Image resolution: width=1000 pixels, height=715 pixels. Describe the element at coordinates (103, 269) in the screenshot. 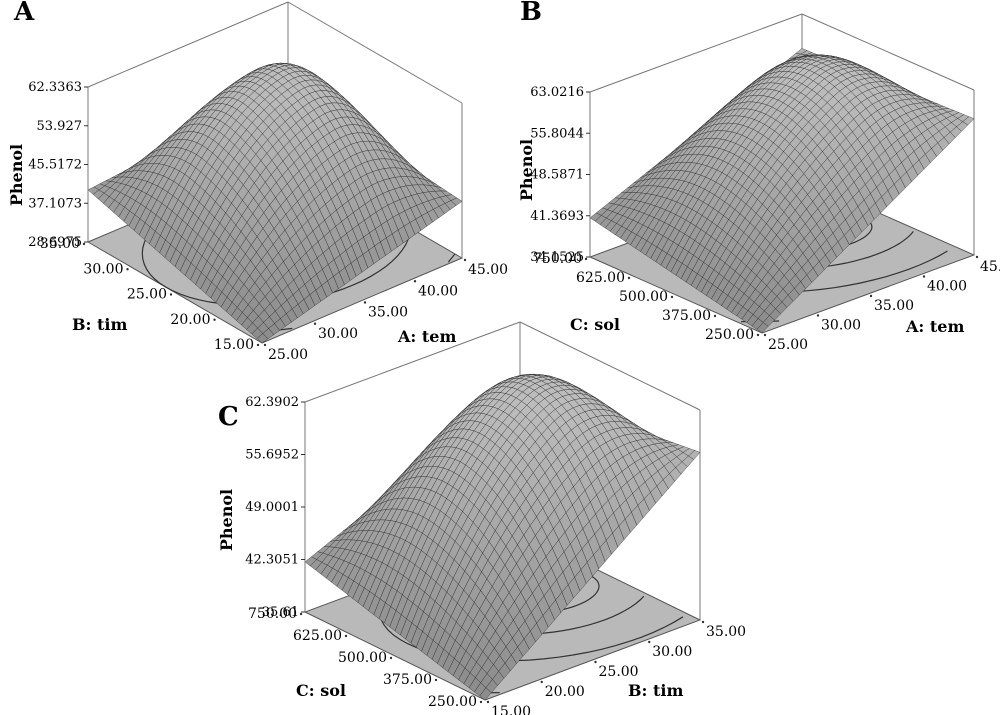

I see `y-tick-label: 30.00` at that location.